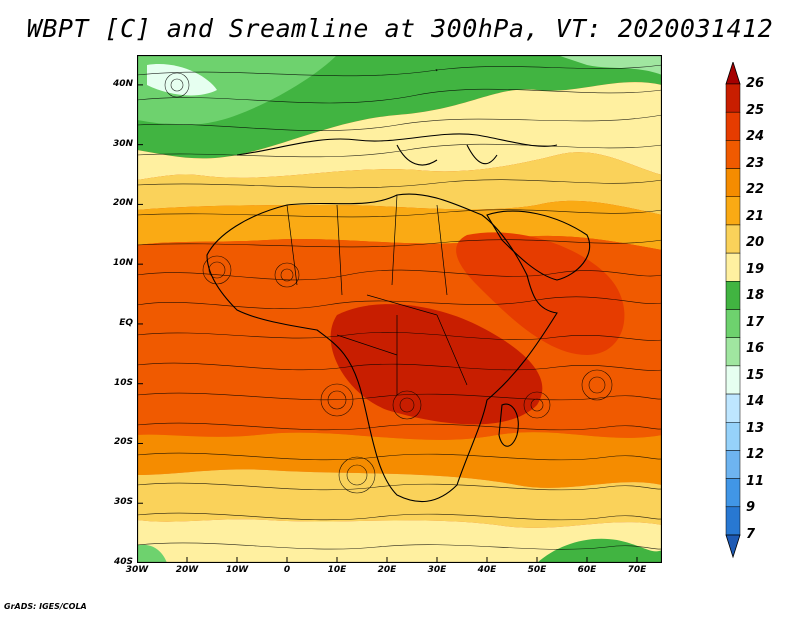 The image size is (800, 618). I want to click on madagascar-coastline, so click(508, 425).